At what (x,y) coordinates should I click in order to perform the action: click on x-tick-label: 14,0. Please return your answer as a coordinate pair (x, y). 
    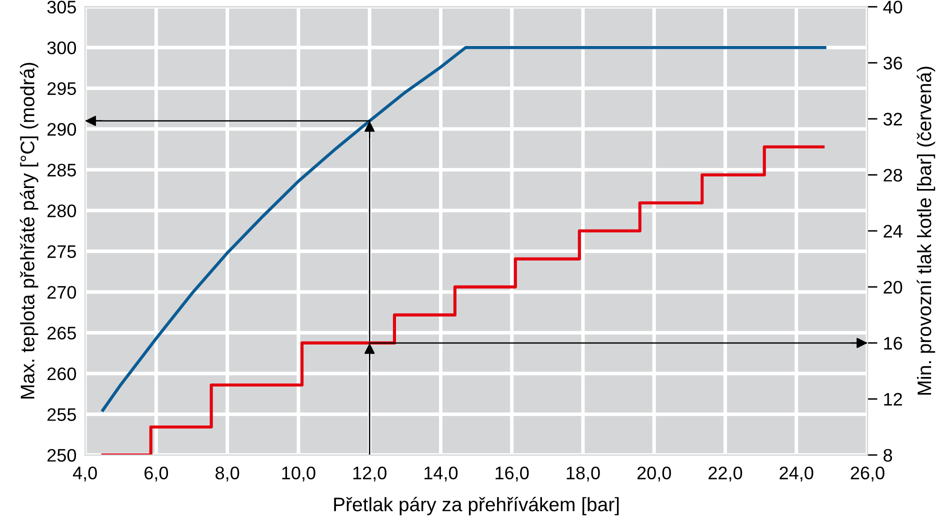
    Looking at the image, I should click on (441, 474).